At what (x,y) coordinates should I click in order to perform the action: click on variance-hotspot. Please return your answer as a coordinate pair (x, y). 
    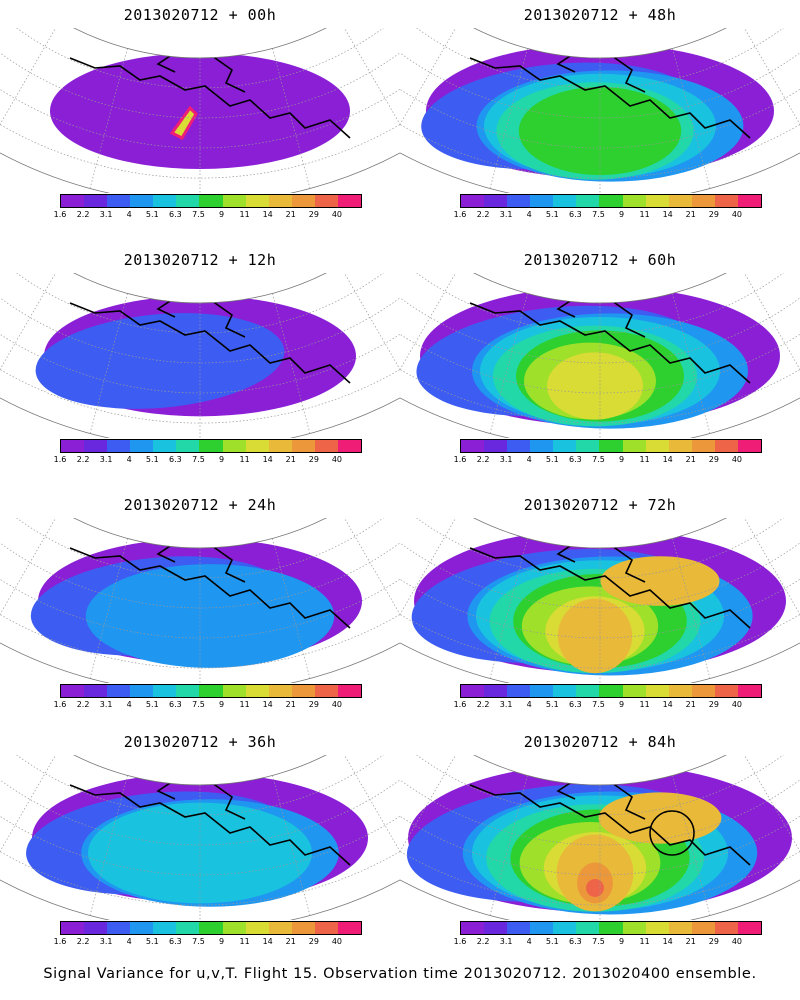
    Looking at the image, I should click on (183, 122).